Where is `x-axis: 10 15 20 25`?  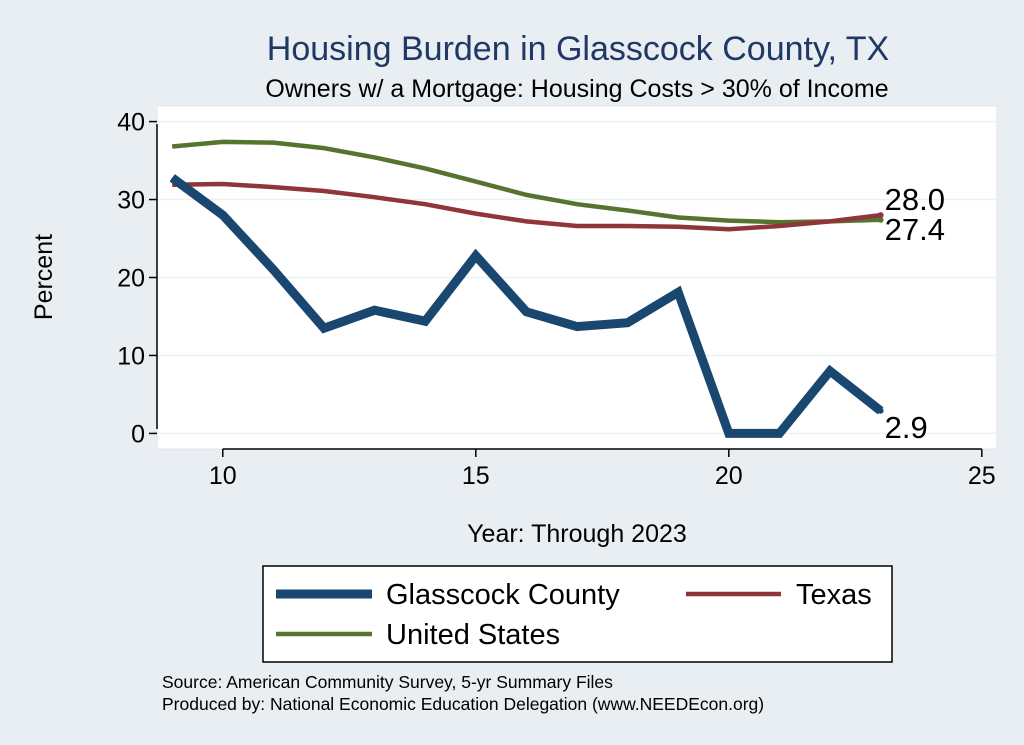 x-axis: 10 15 20 25 is located at coordinates (602, 469).